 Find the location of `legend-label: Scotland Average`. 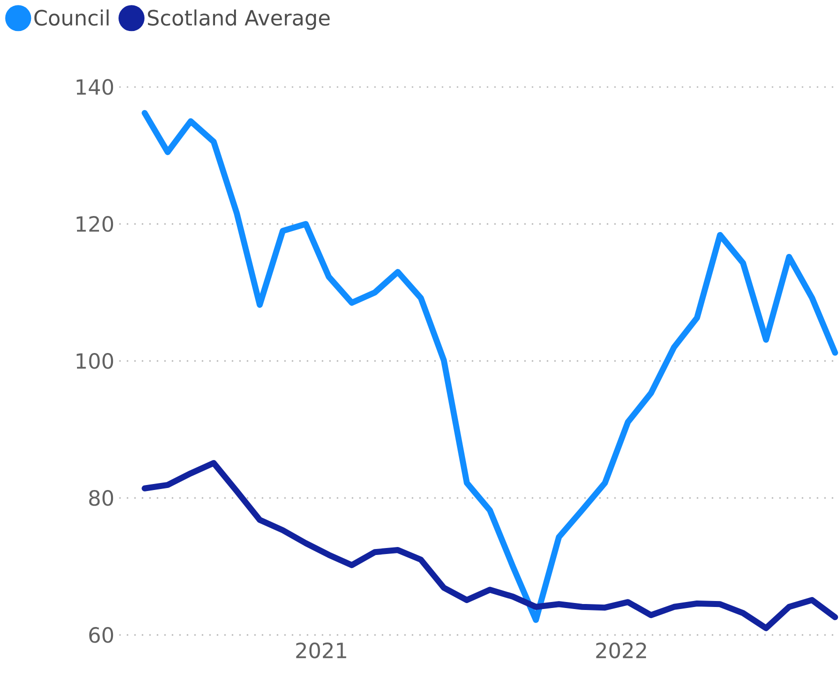

legend-label: Scotland Average is located at coordinates (239, 19).